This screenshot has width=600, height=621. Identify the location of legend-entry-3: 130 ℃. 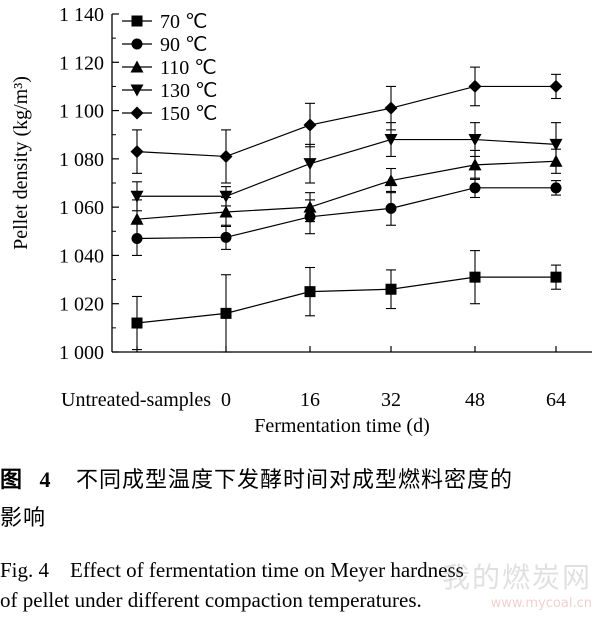
(169, 91).